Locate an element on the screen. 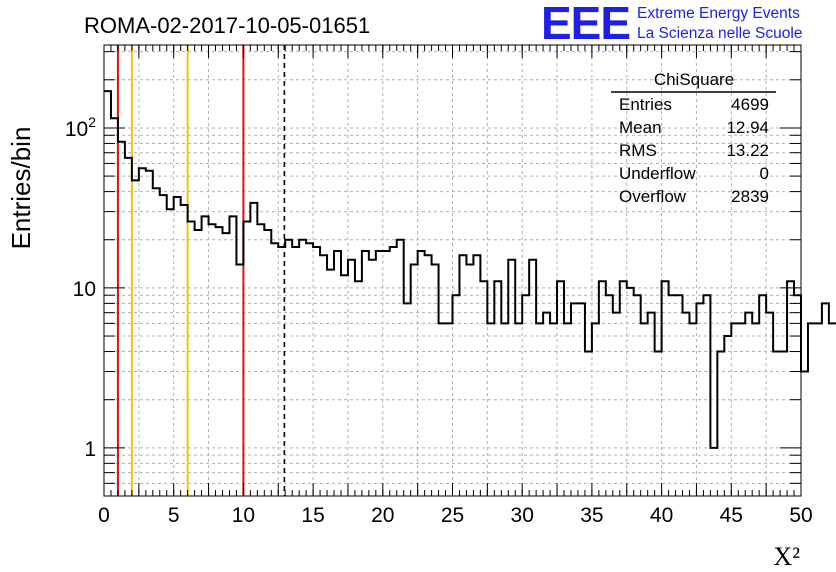  stats-label-overflow: Overflow is located at coordinates (653, 196).